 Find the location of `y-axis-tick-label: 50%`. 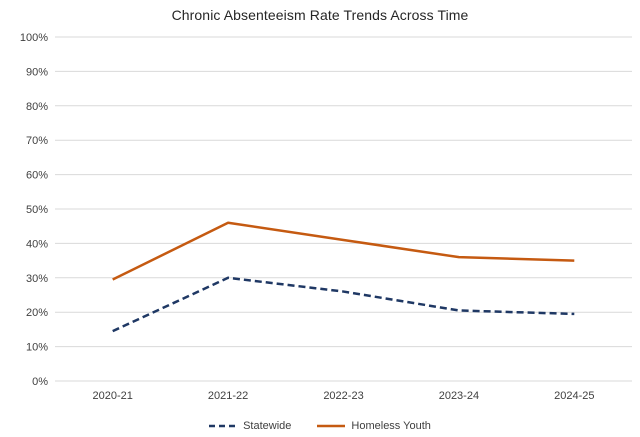

y-axis-tick-label: 50% is located at coordinates (37, 210).